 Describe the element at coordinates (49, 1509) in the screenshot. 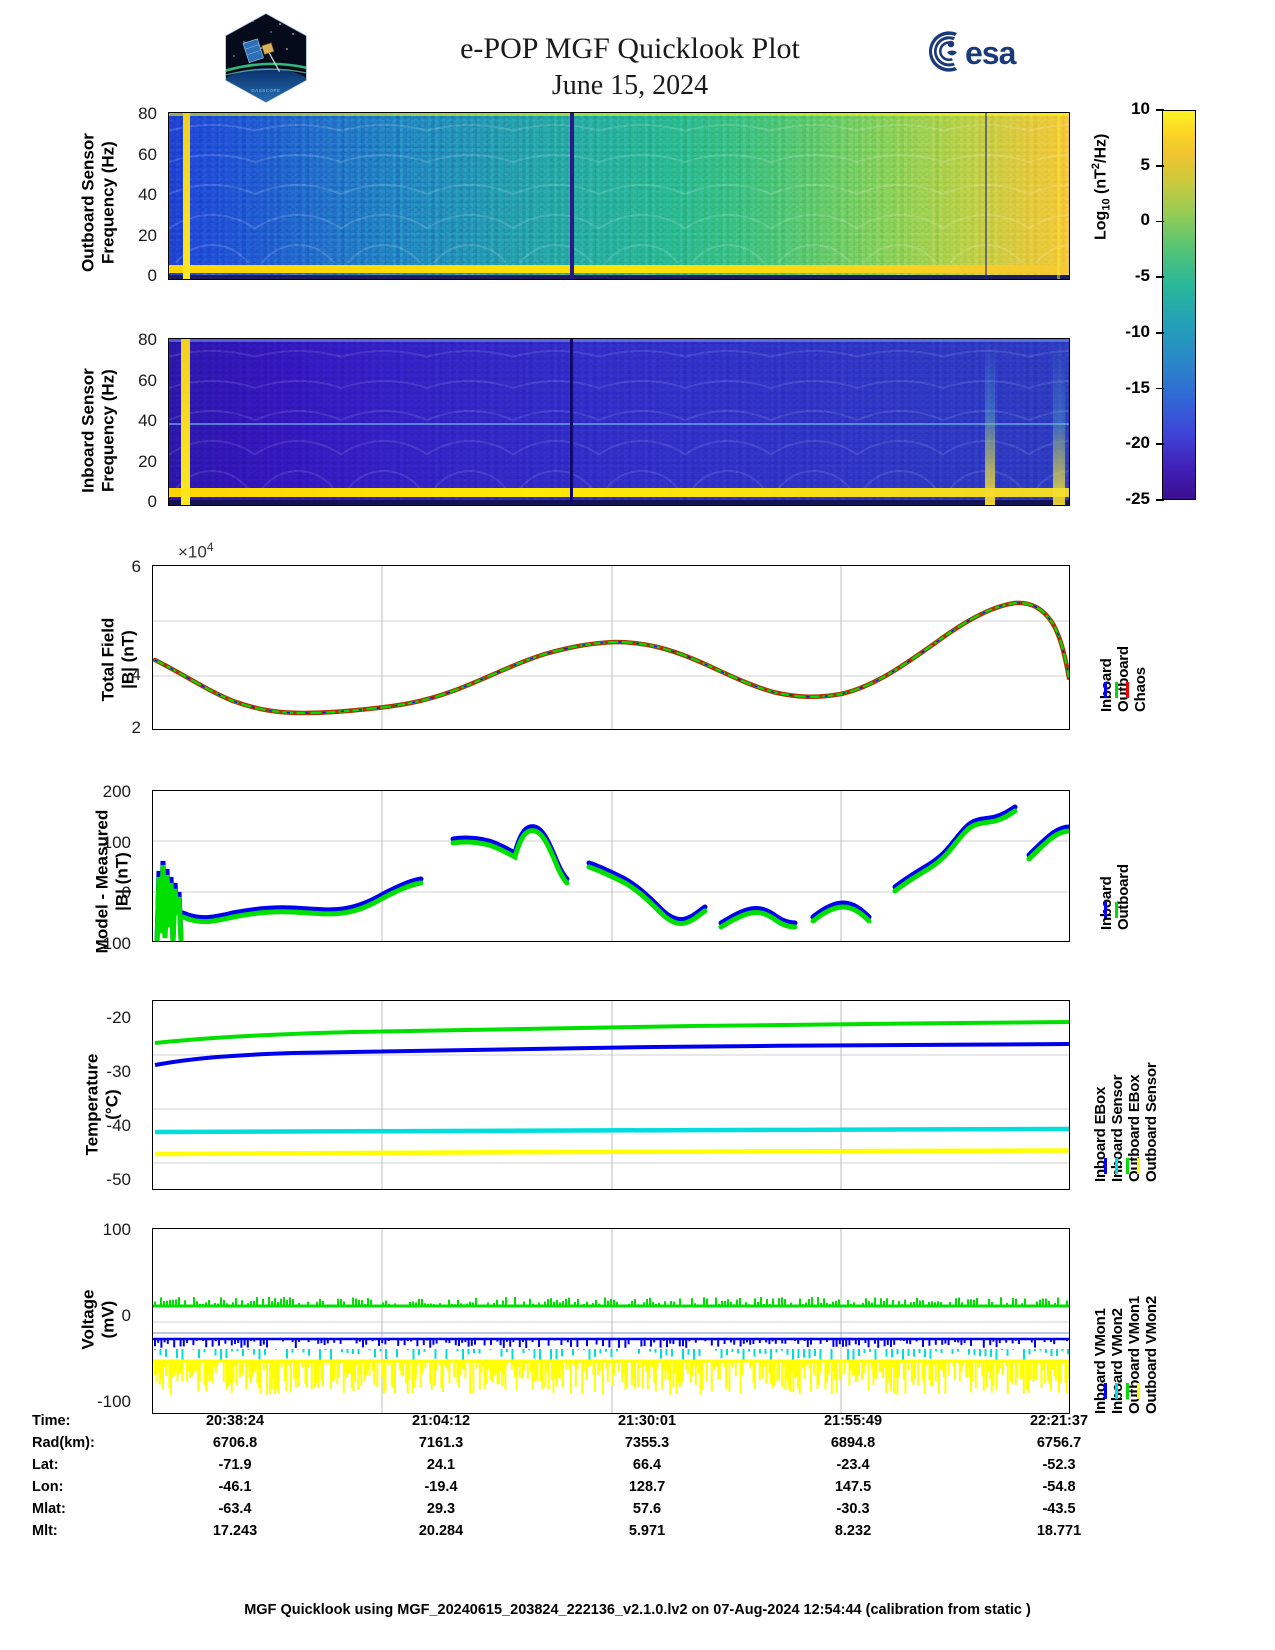

I see `ephemeris-row-key: Mlat:` at that location.